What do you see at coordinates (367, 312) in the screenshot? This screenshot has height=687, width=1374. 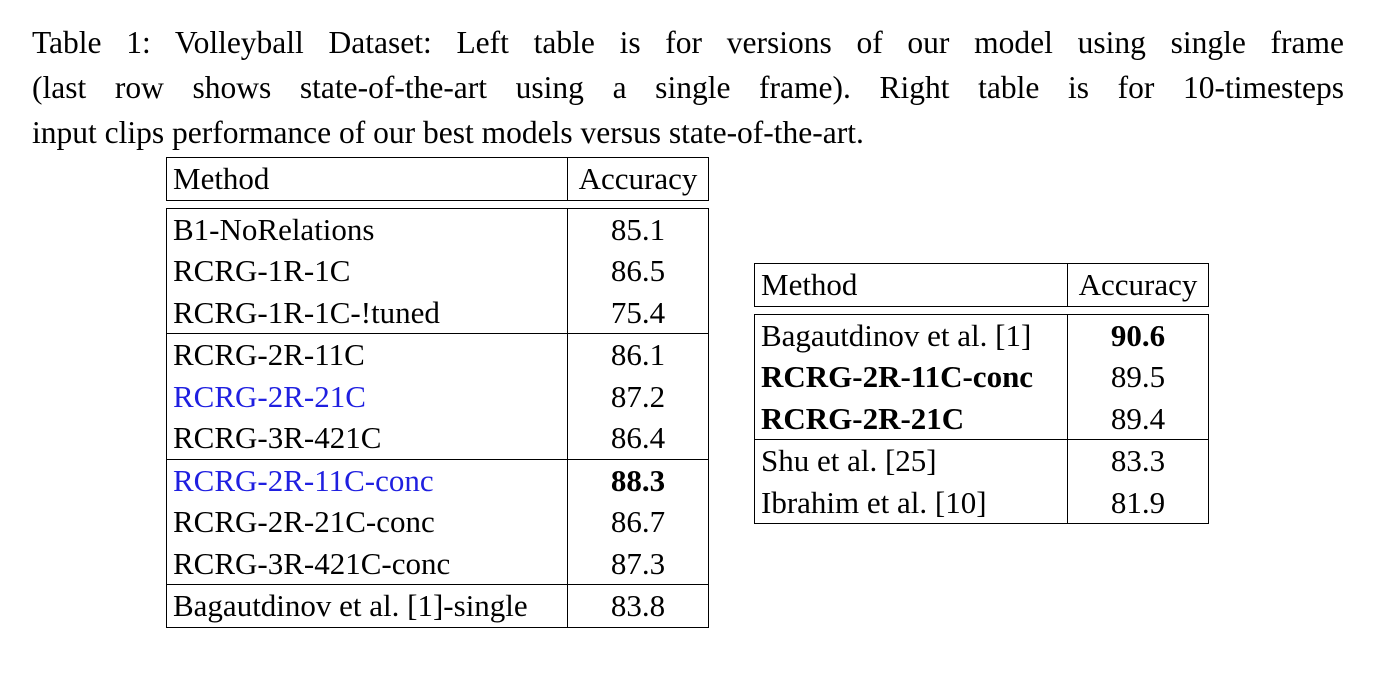 I see `method-cell: RCRG-1R-1C-!tuned` at bounding box center [367, 312].